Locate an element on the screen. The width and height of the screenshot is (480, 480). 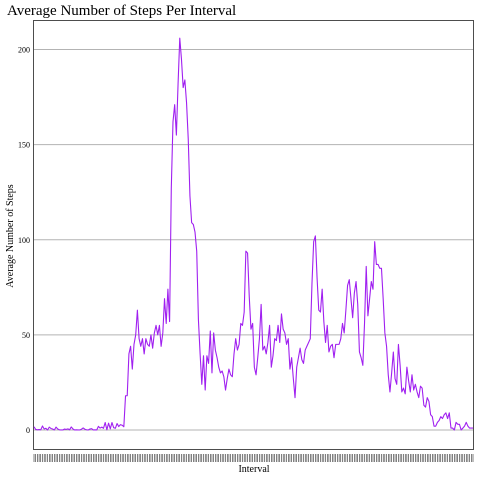
y-tick-label: 50 is located at coordinates (26, 335).